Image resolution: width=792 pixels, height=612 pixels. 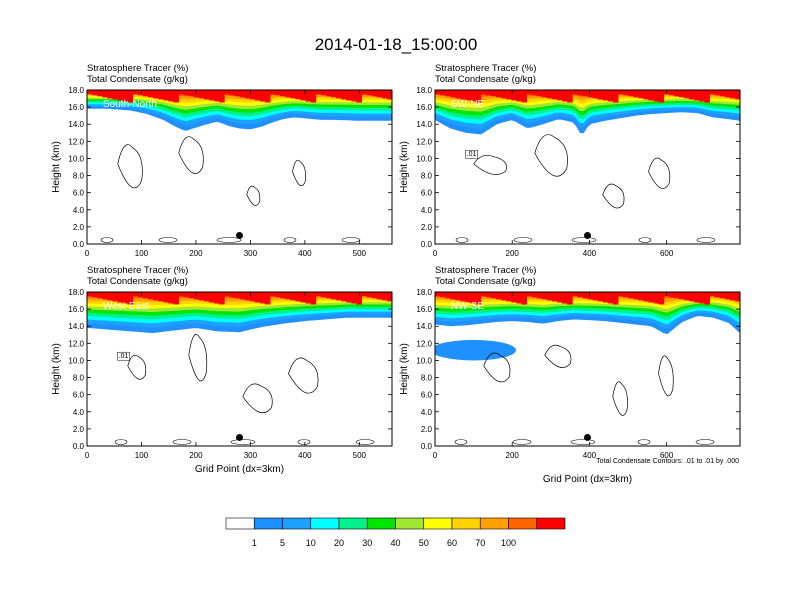 I want to click on x-tick-label: 600, so click(x=667, y=253).